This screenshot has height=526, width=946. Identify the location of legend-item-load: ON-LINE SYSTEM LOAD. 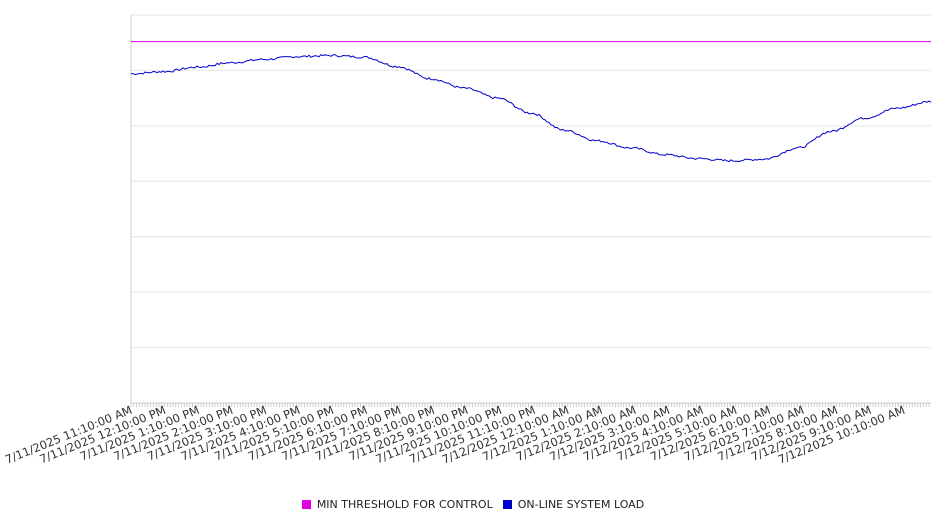
(573, 504).